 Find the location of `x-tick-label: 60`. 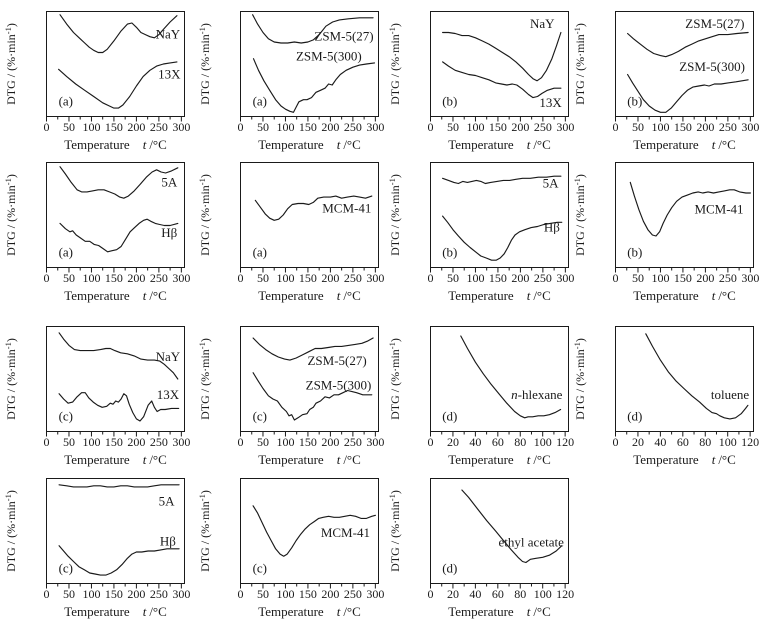

x-tick-label: 60 is located at coordinates (498, 594).